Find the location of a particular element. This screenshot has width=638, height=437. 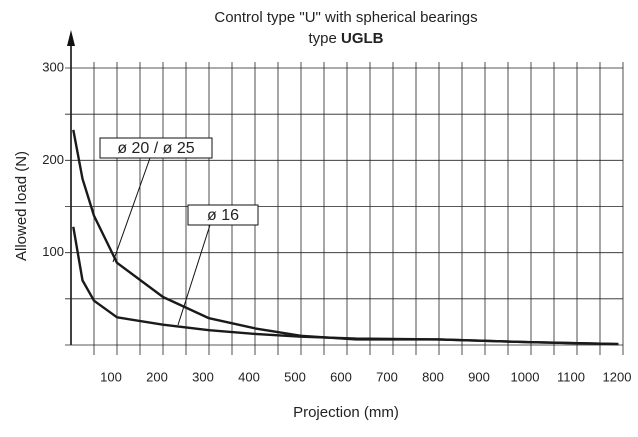

y-axis-arrow is located at coordinates (71, 38).